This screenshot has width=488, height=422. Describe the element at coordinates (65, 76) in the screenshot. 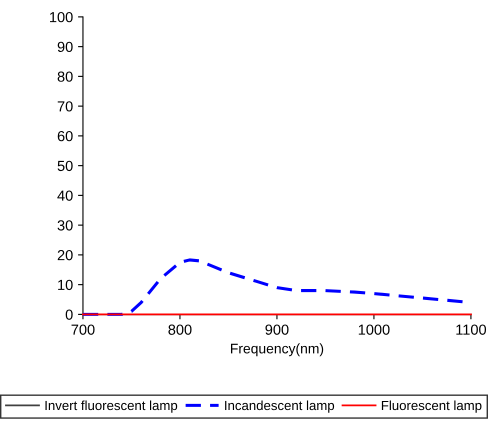

I see `y-tick-label: 80` at that location.